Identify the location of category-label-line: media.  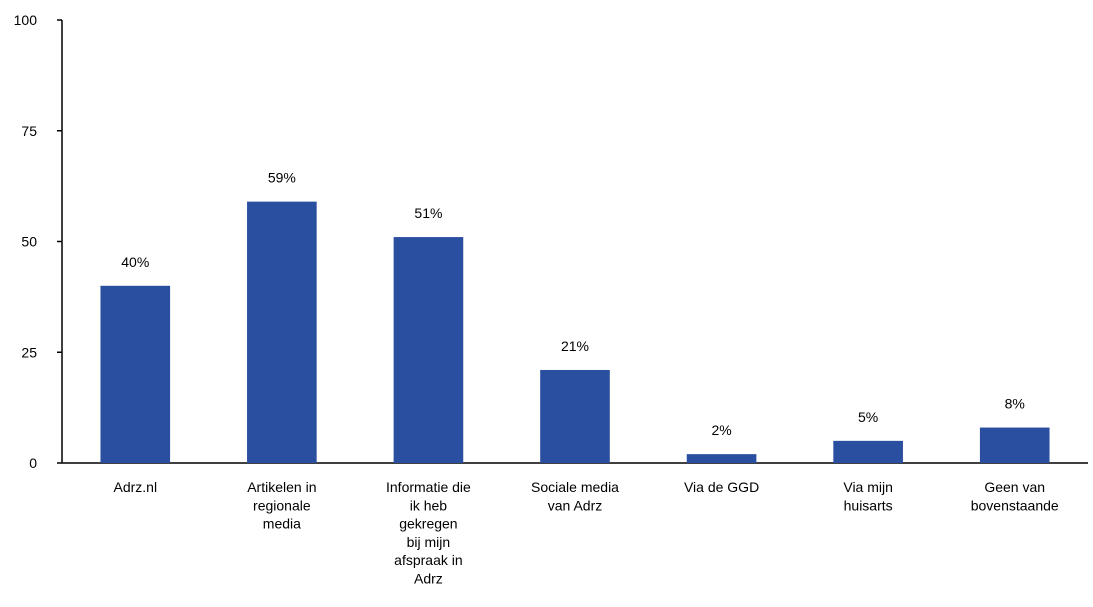
(282, 524).